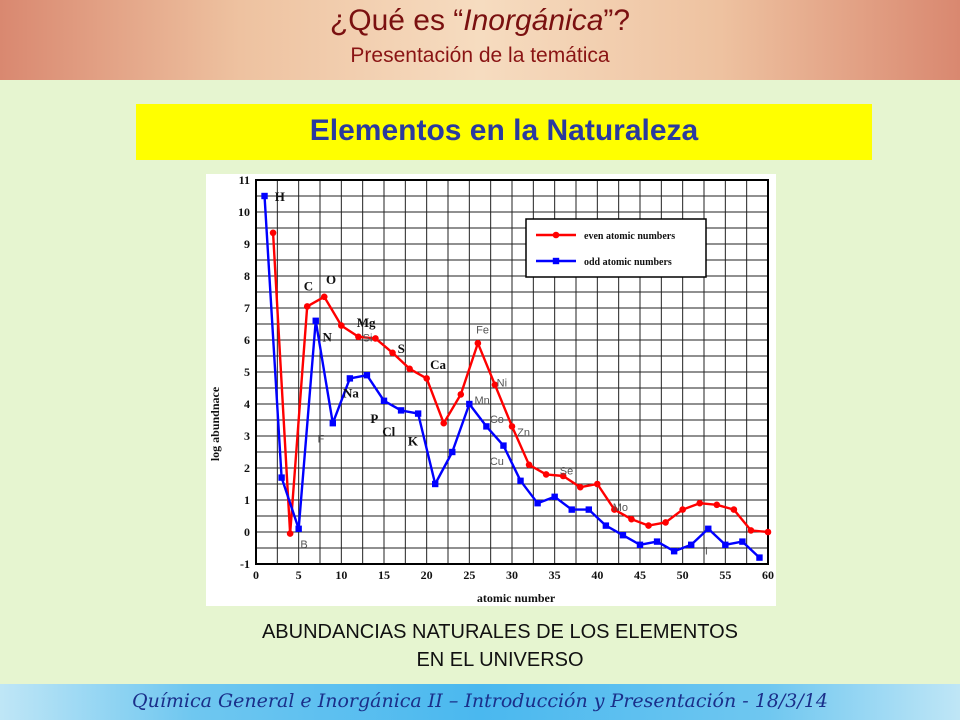 Image resolution: width=960 pixels, height=720 pixels. I want to click on y-tick-label: 4, so click(247, 404).